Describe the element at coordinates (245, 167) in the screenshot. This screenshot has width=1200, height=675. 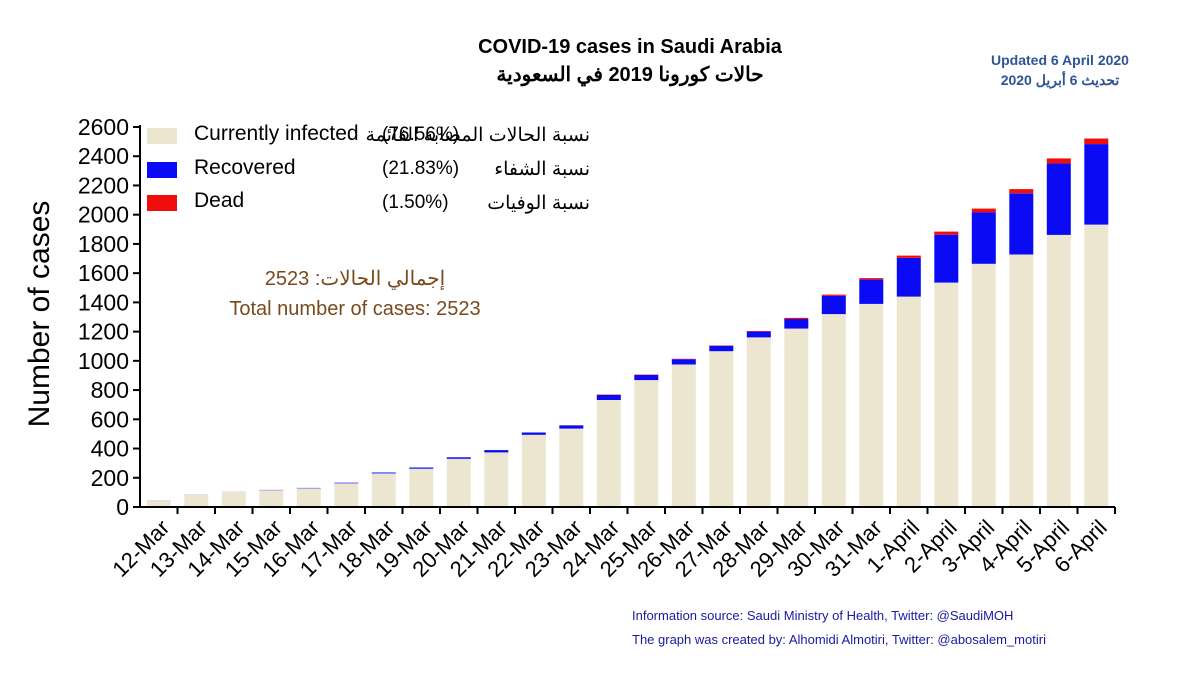
I see `legend-label-recovered: Recovered` at that location.